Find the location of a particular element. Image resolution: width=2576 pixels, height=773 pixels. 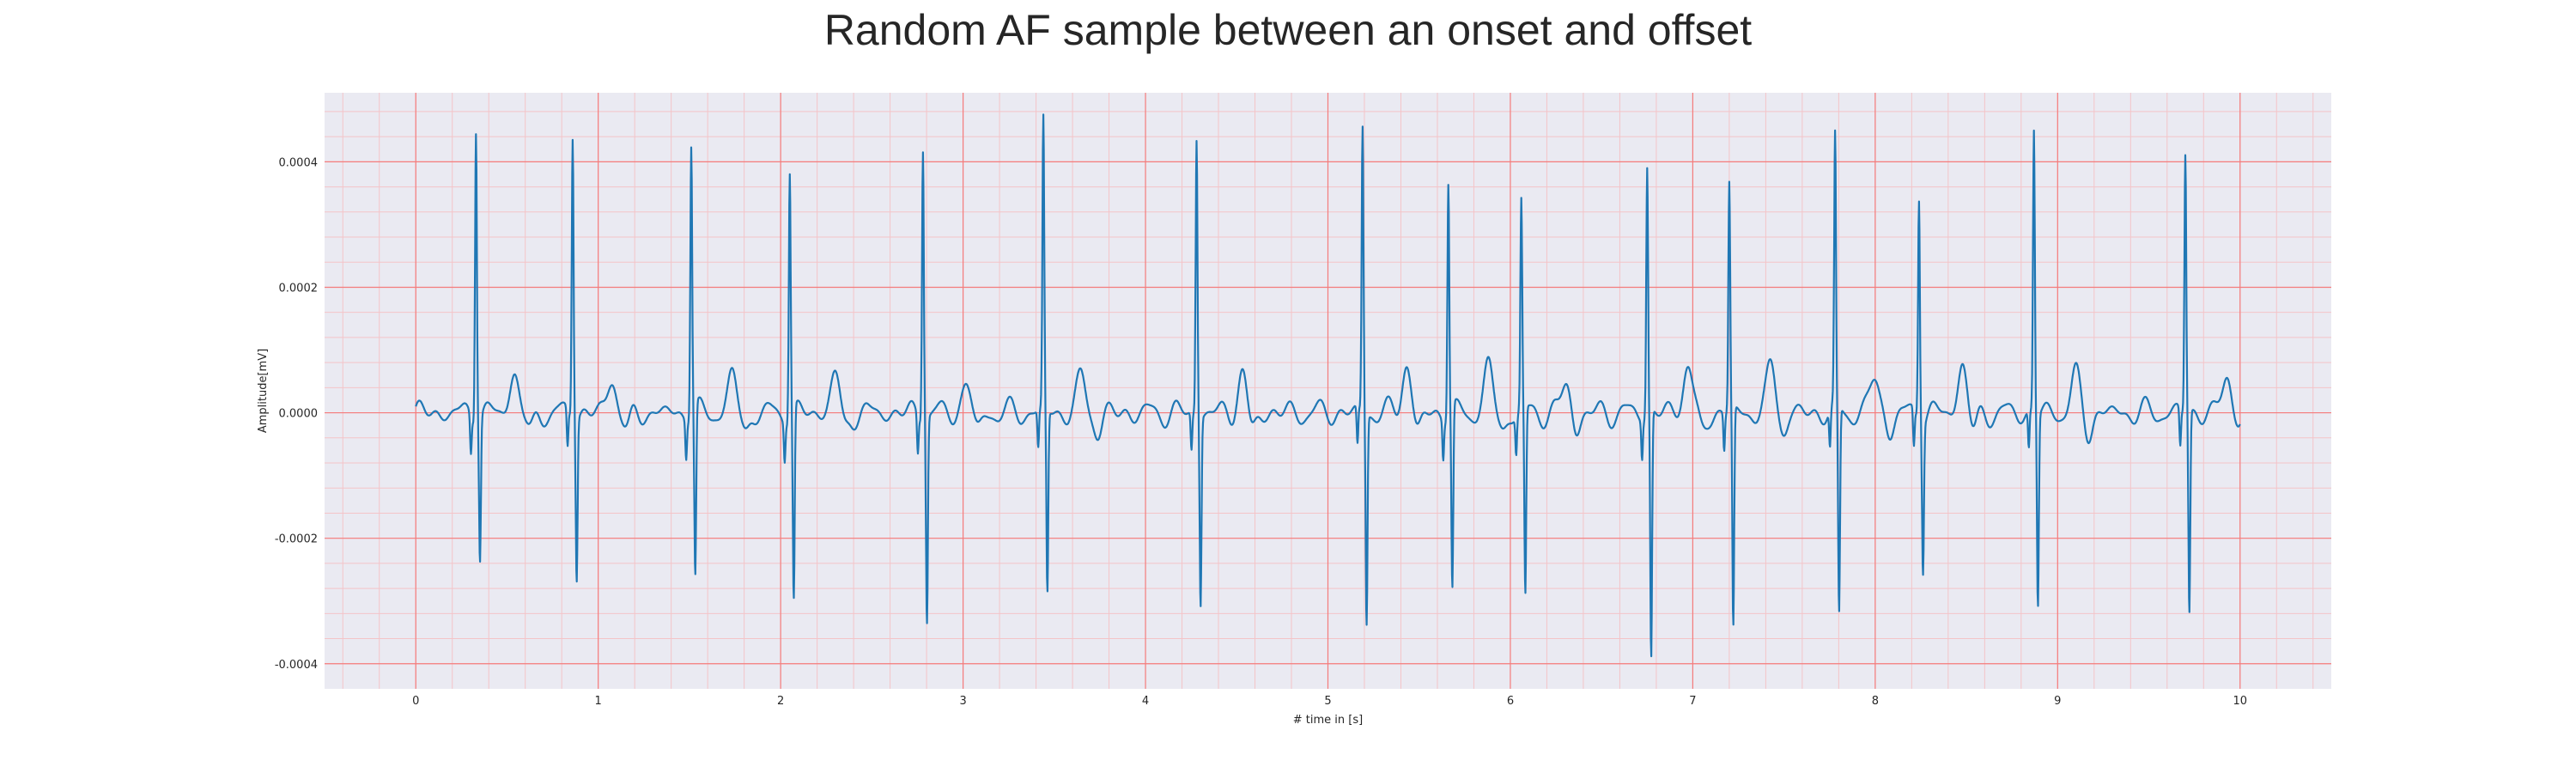

x-tick-label: 5 is located at coordinates (1327, 701).